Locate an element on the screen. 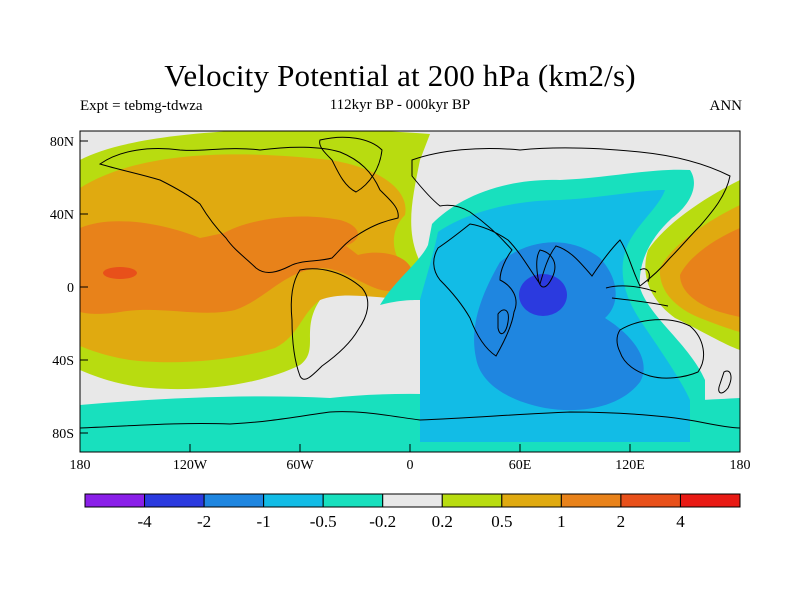 The image size is (800, 600). coast-madagascar is located at coordinates (503, 322).